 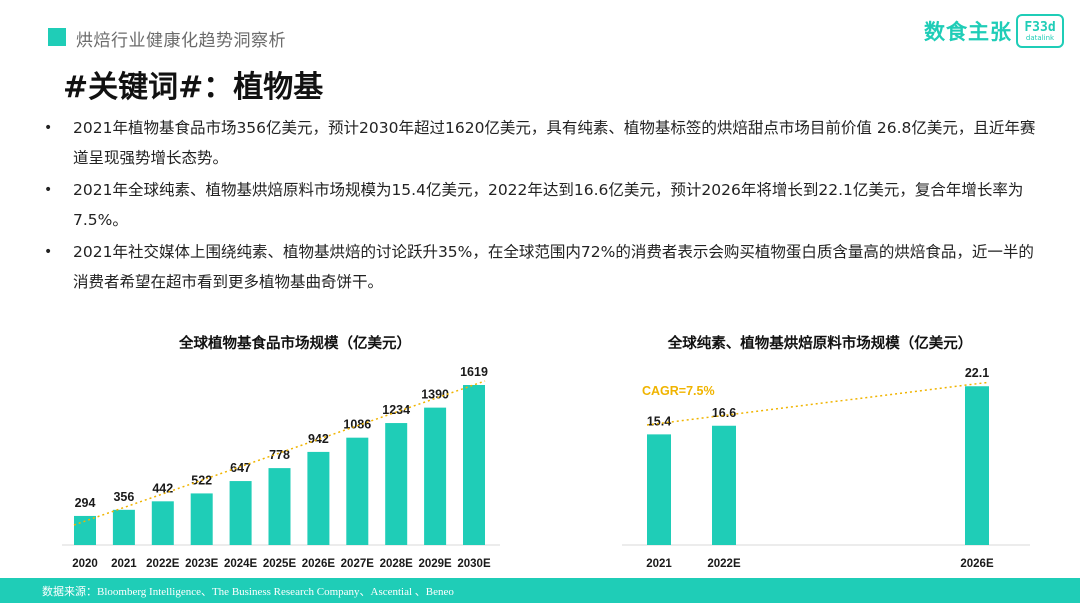 I want to click on chart1-value-label: 1390, so click(x=435, y=395).